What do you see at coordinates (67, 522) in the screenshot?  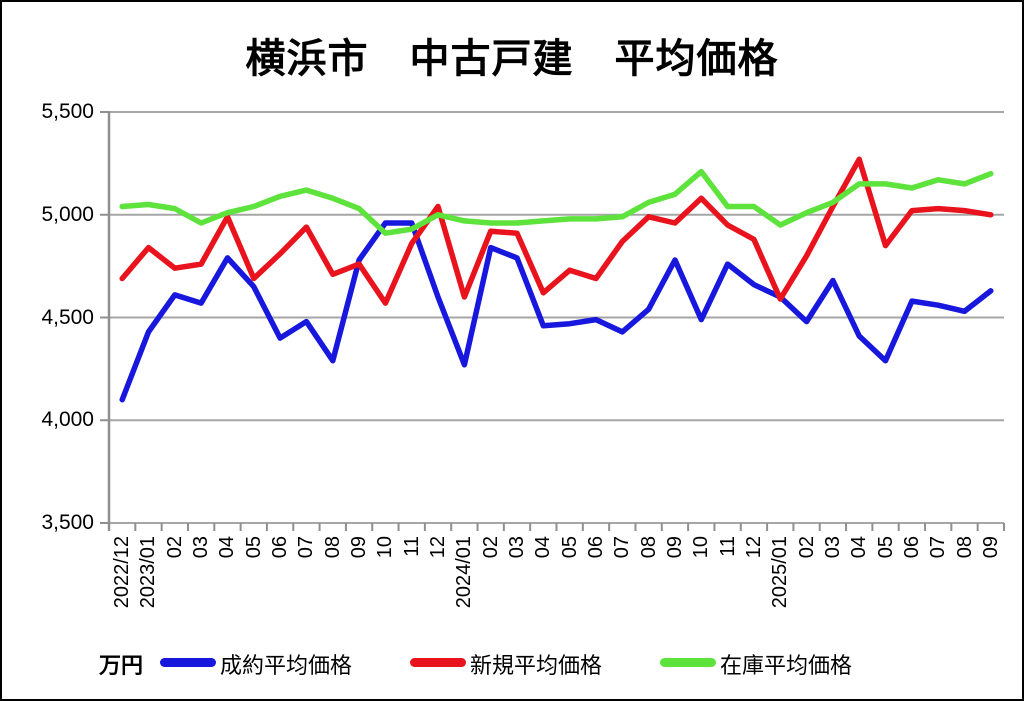 I see `y-tick-label: 3,500` at bounding box center [67, 522].